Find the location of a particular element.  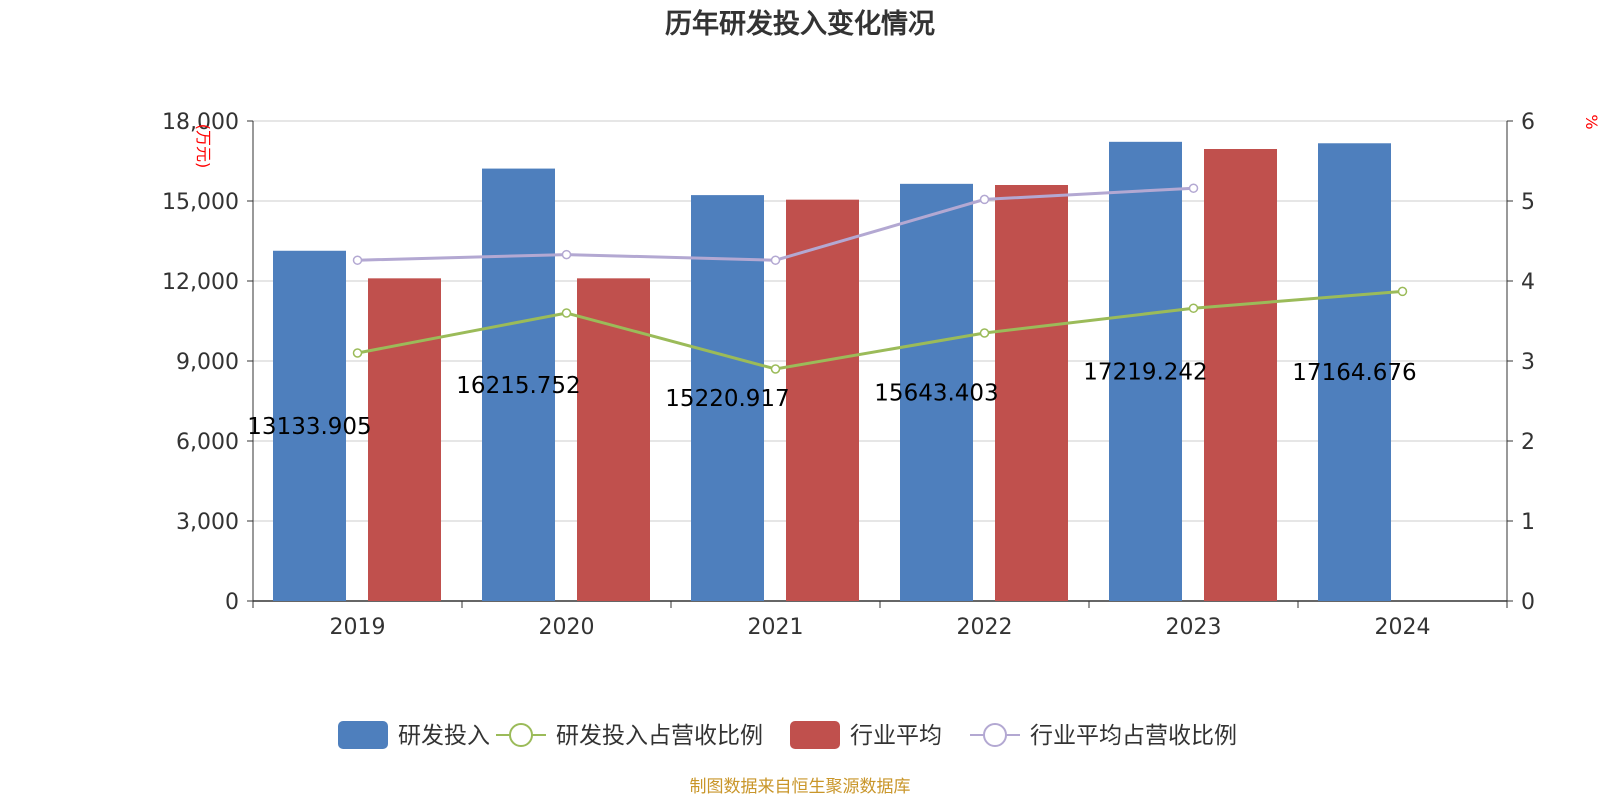

right-axis-tick-label: 4 is located at coordinates (1528, 282).